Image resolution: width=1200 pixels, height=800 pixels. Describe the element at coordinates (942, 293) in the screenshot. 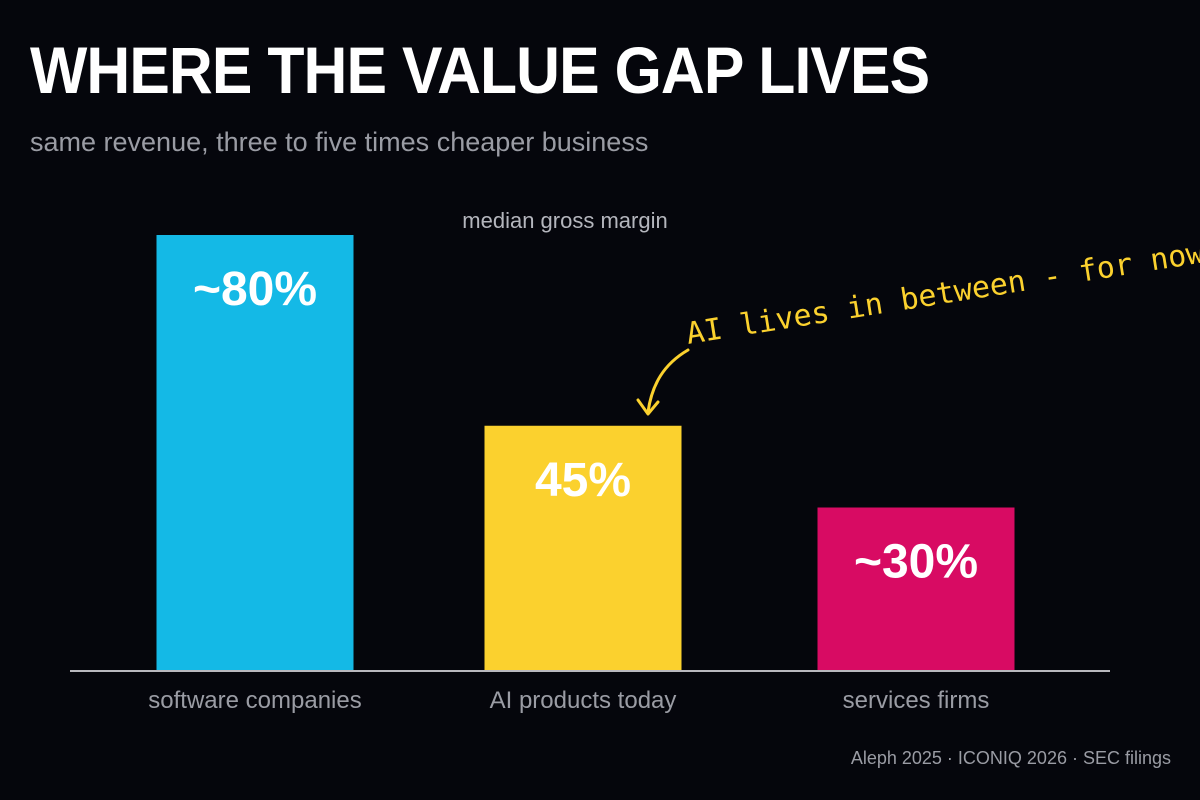

I see `annotation-text: AI lives in between - for now` at that location.